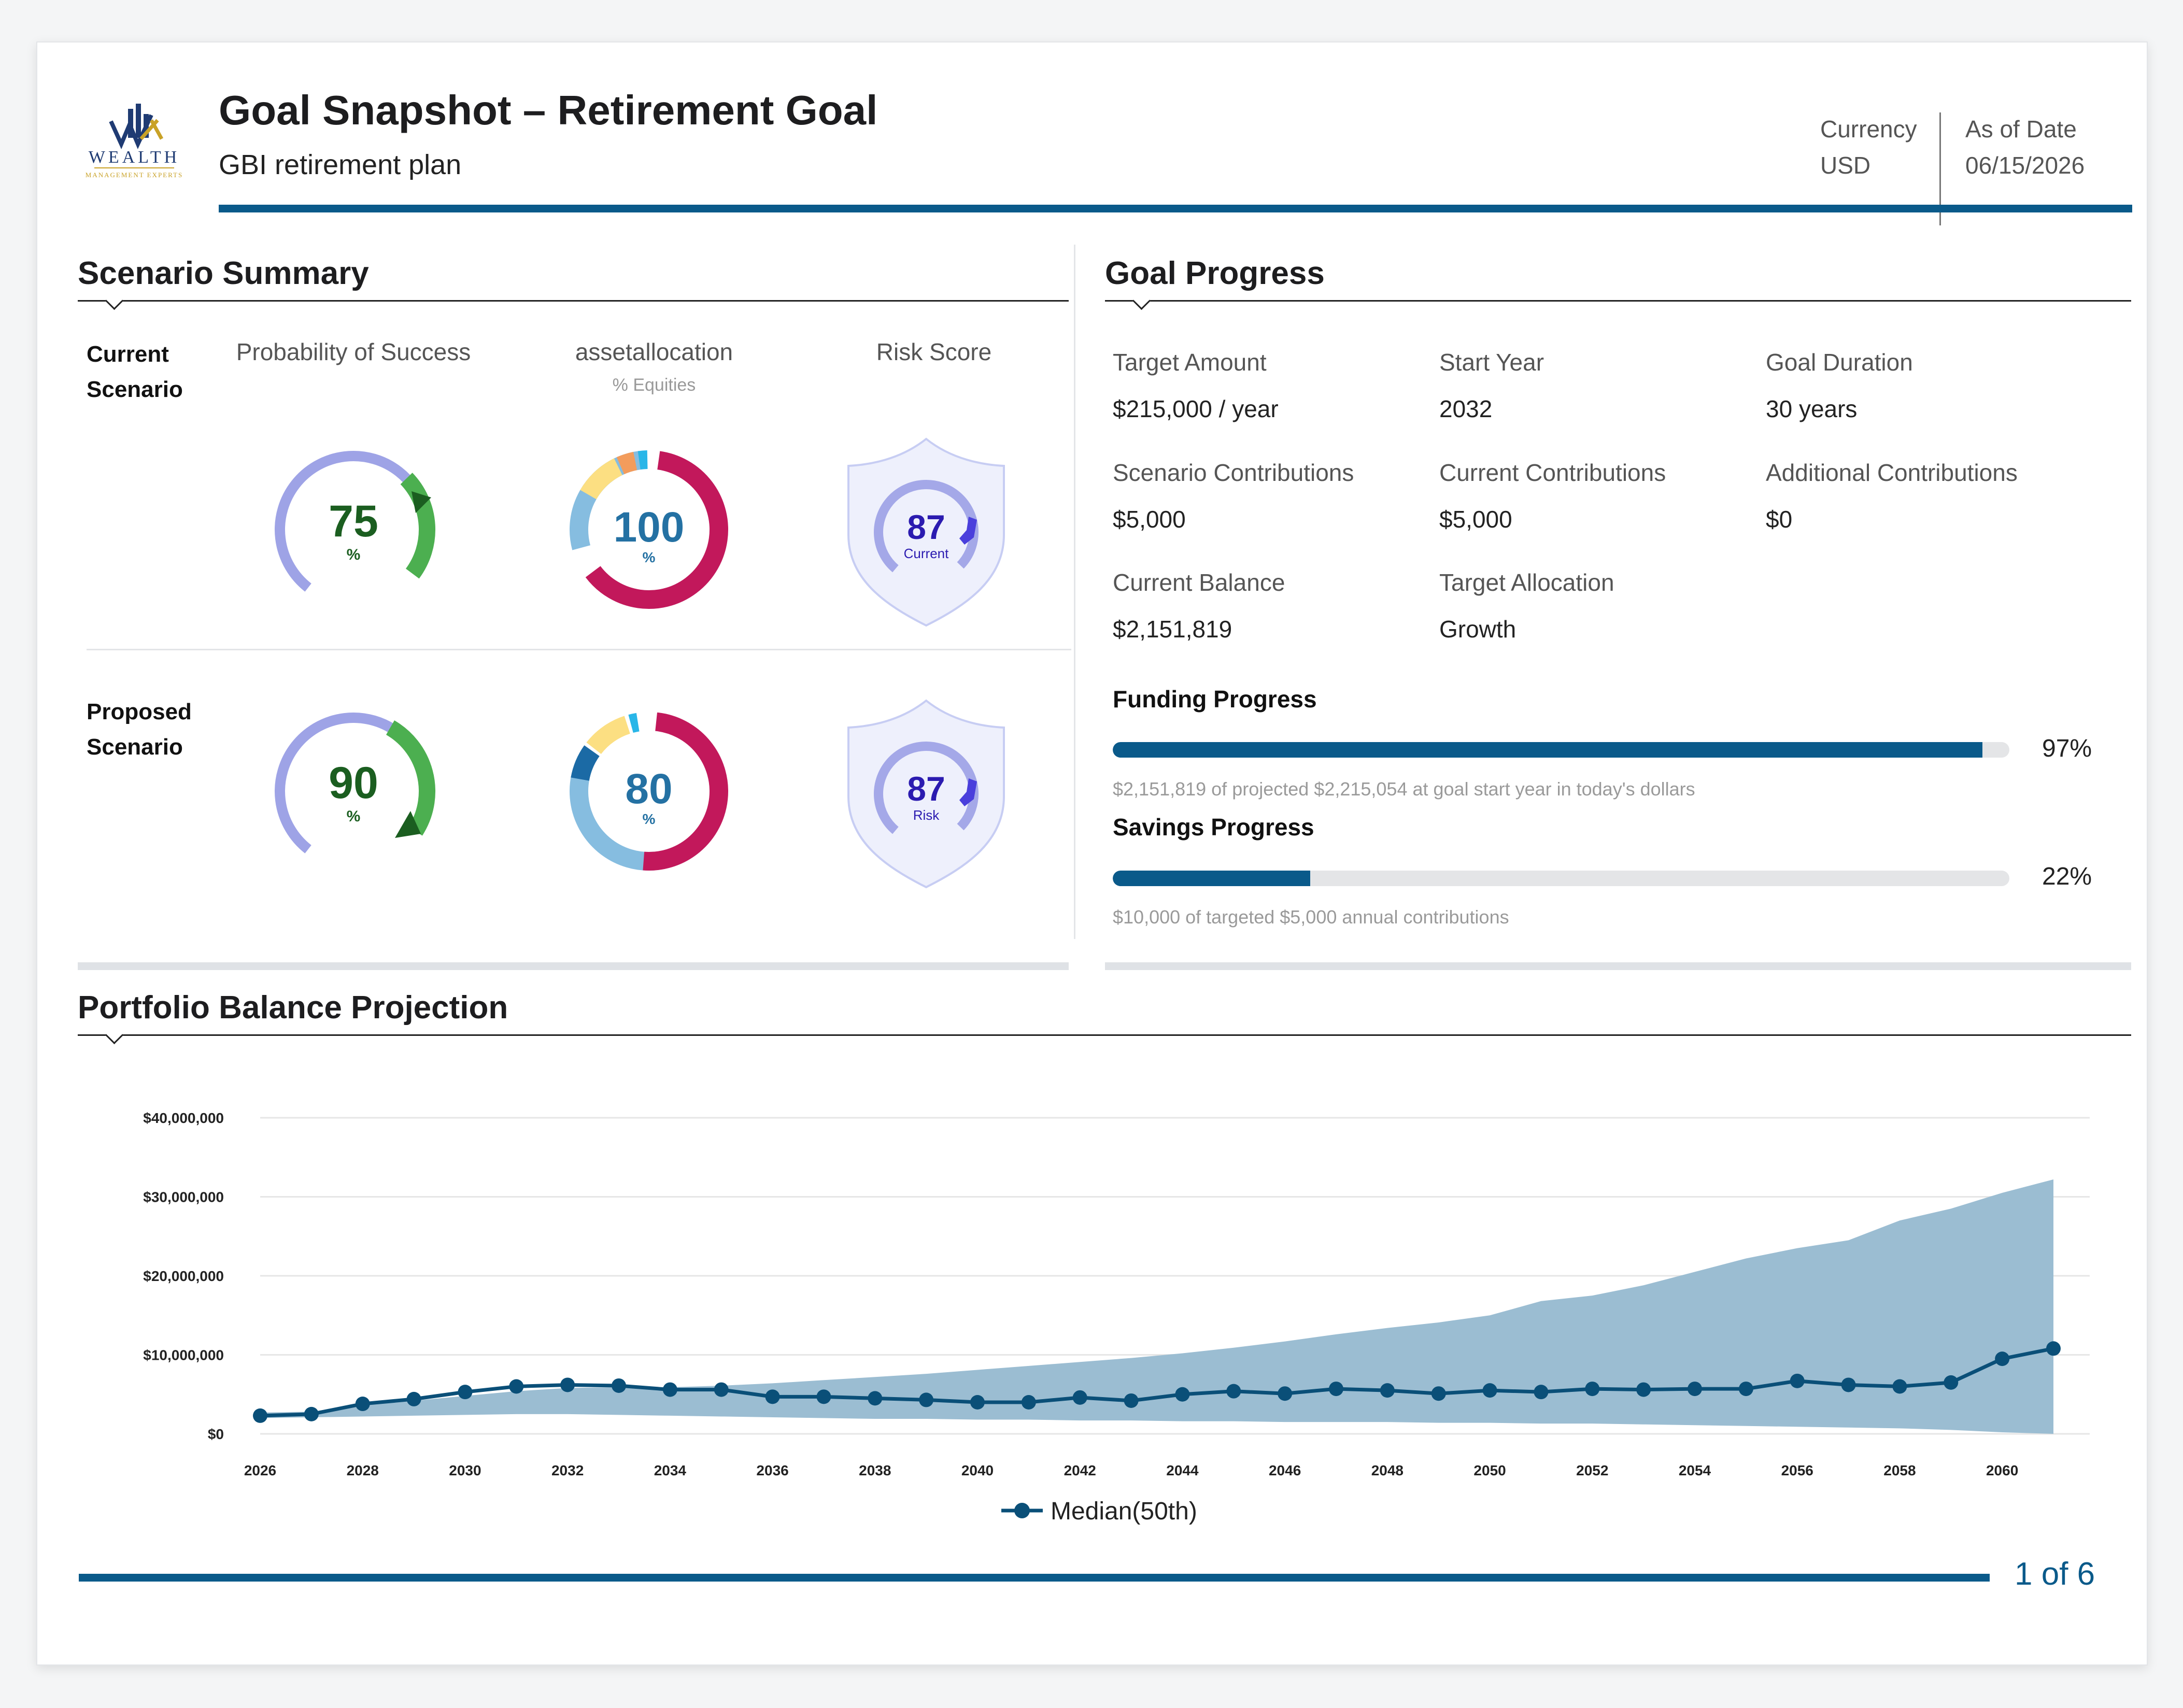 This screenshot has height=1708, width=2183. Describe the element at coordinates (654, 352) in the screenshot. I see `col-asset-allocation: assetallocation` at that location.